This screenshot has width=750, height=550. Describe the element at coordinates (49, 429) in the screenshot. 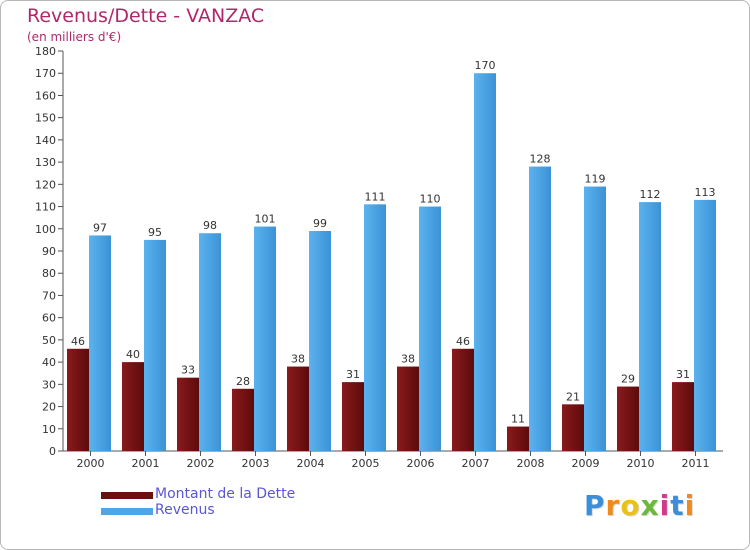

I see `y-tick-label: 10` at that location.